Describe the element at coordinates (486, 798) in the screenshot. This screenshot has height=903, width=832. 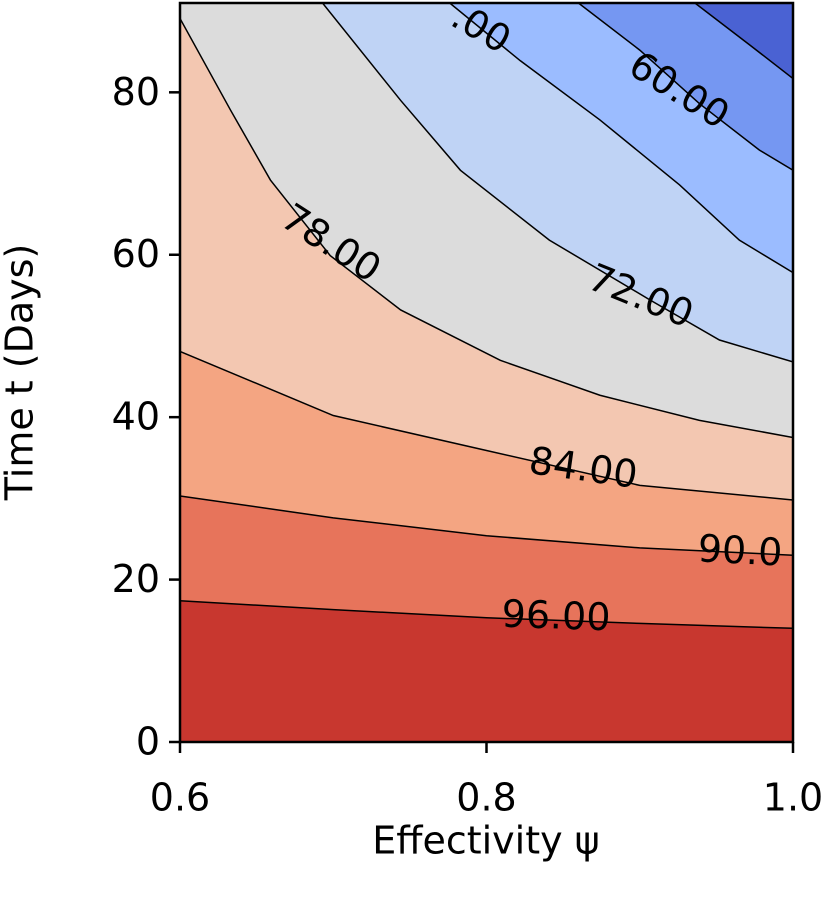
I see `x-tick-label: 0.8` at that location.